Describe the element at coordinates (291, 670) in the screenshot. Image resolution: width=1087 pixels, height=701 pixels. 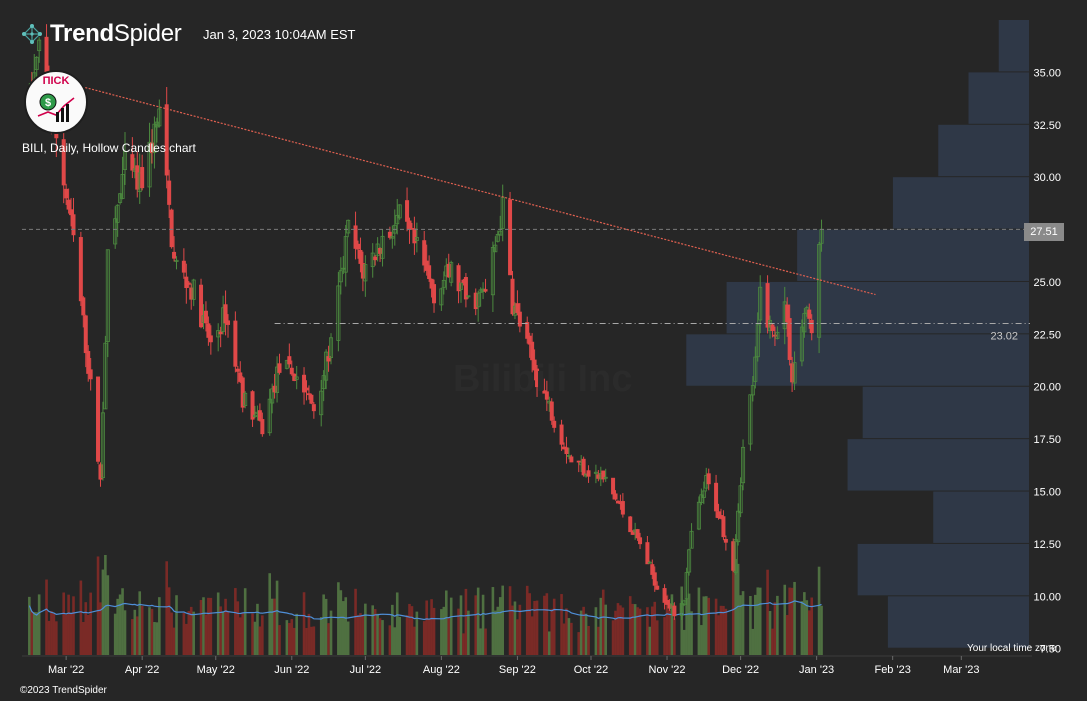
I see `x-tick-label: Jun '22` at that location.